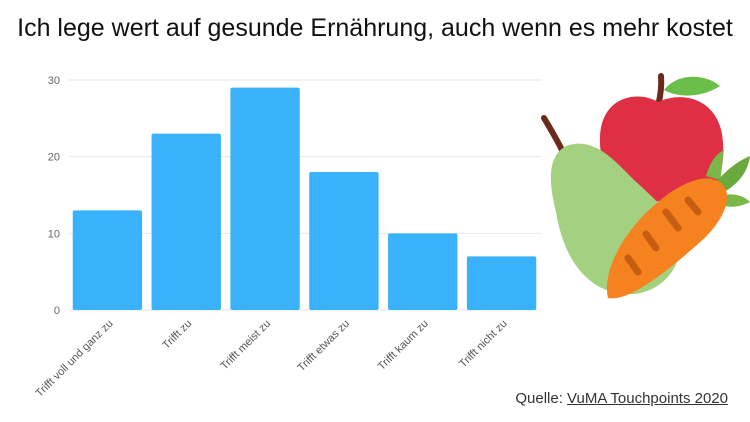 The width and height of the screenshot is (750, 422). What do you see at coordinates (403, 345) in the screenshot?
I see `x-tick-label: Trifft kaum zu` at bounding box center [403, 345].